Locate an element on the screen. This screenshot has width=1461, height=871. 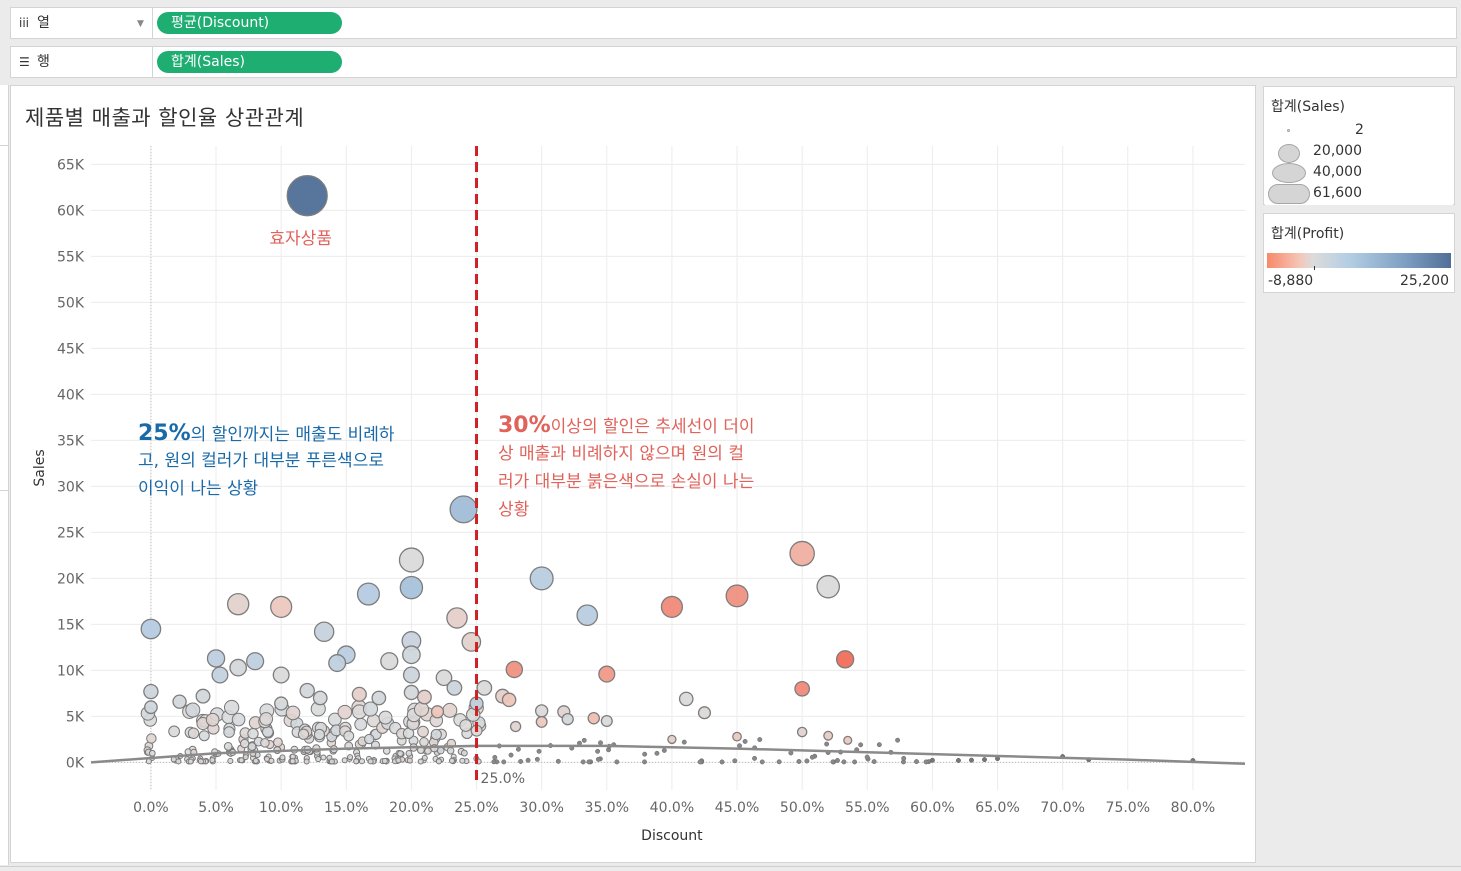
columns-shelf: iii 열 ▼ 평균(Discount) is located at coordinates (733, 23).